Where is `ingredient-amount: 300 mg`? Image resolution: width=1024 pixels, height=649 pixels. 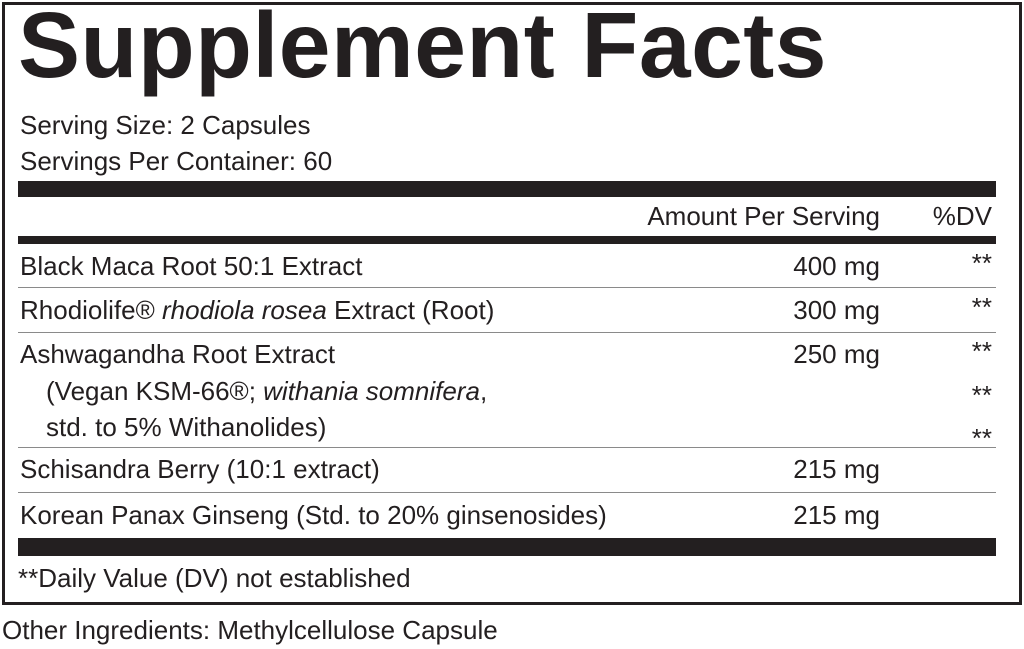 ingredient-amount: 300 mg is located at coordinates (836, 310).